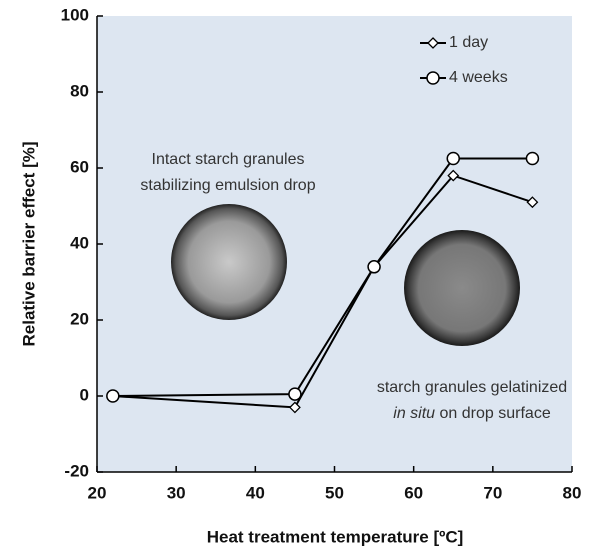  What do you see at coordinates (413, 492) in the screenshot?
I see `x-tick-label: 60` at bounding box center [413, 492].